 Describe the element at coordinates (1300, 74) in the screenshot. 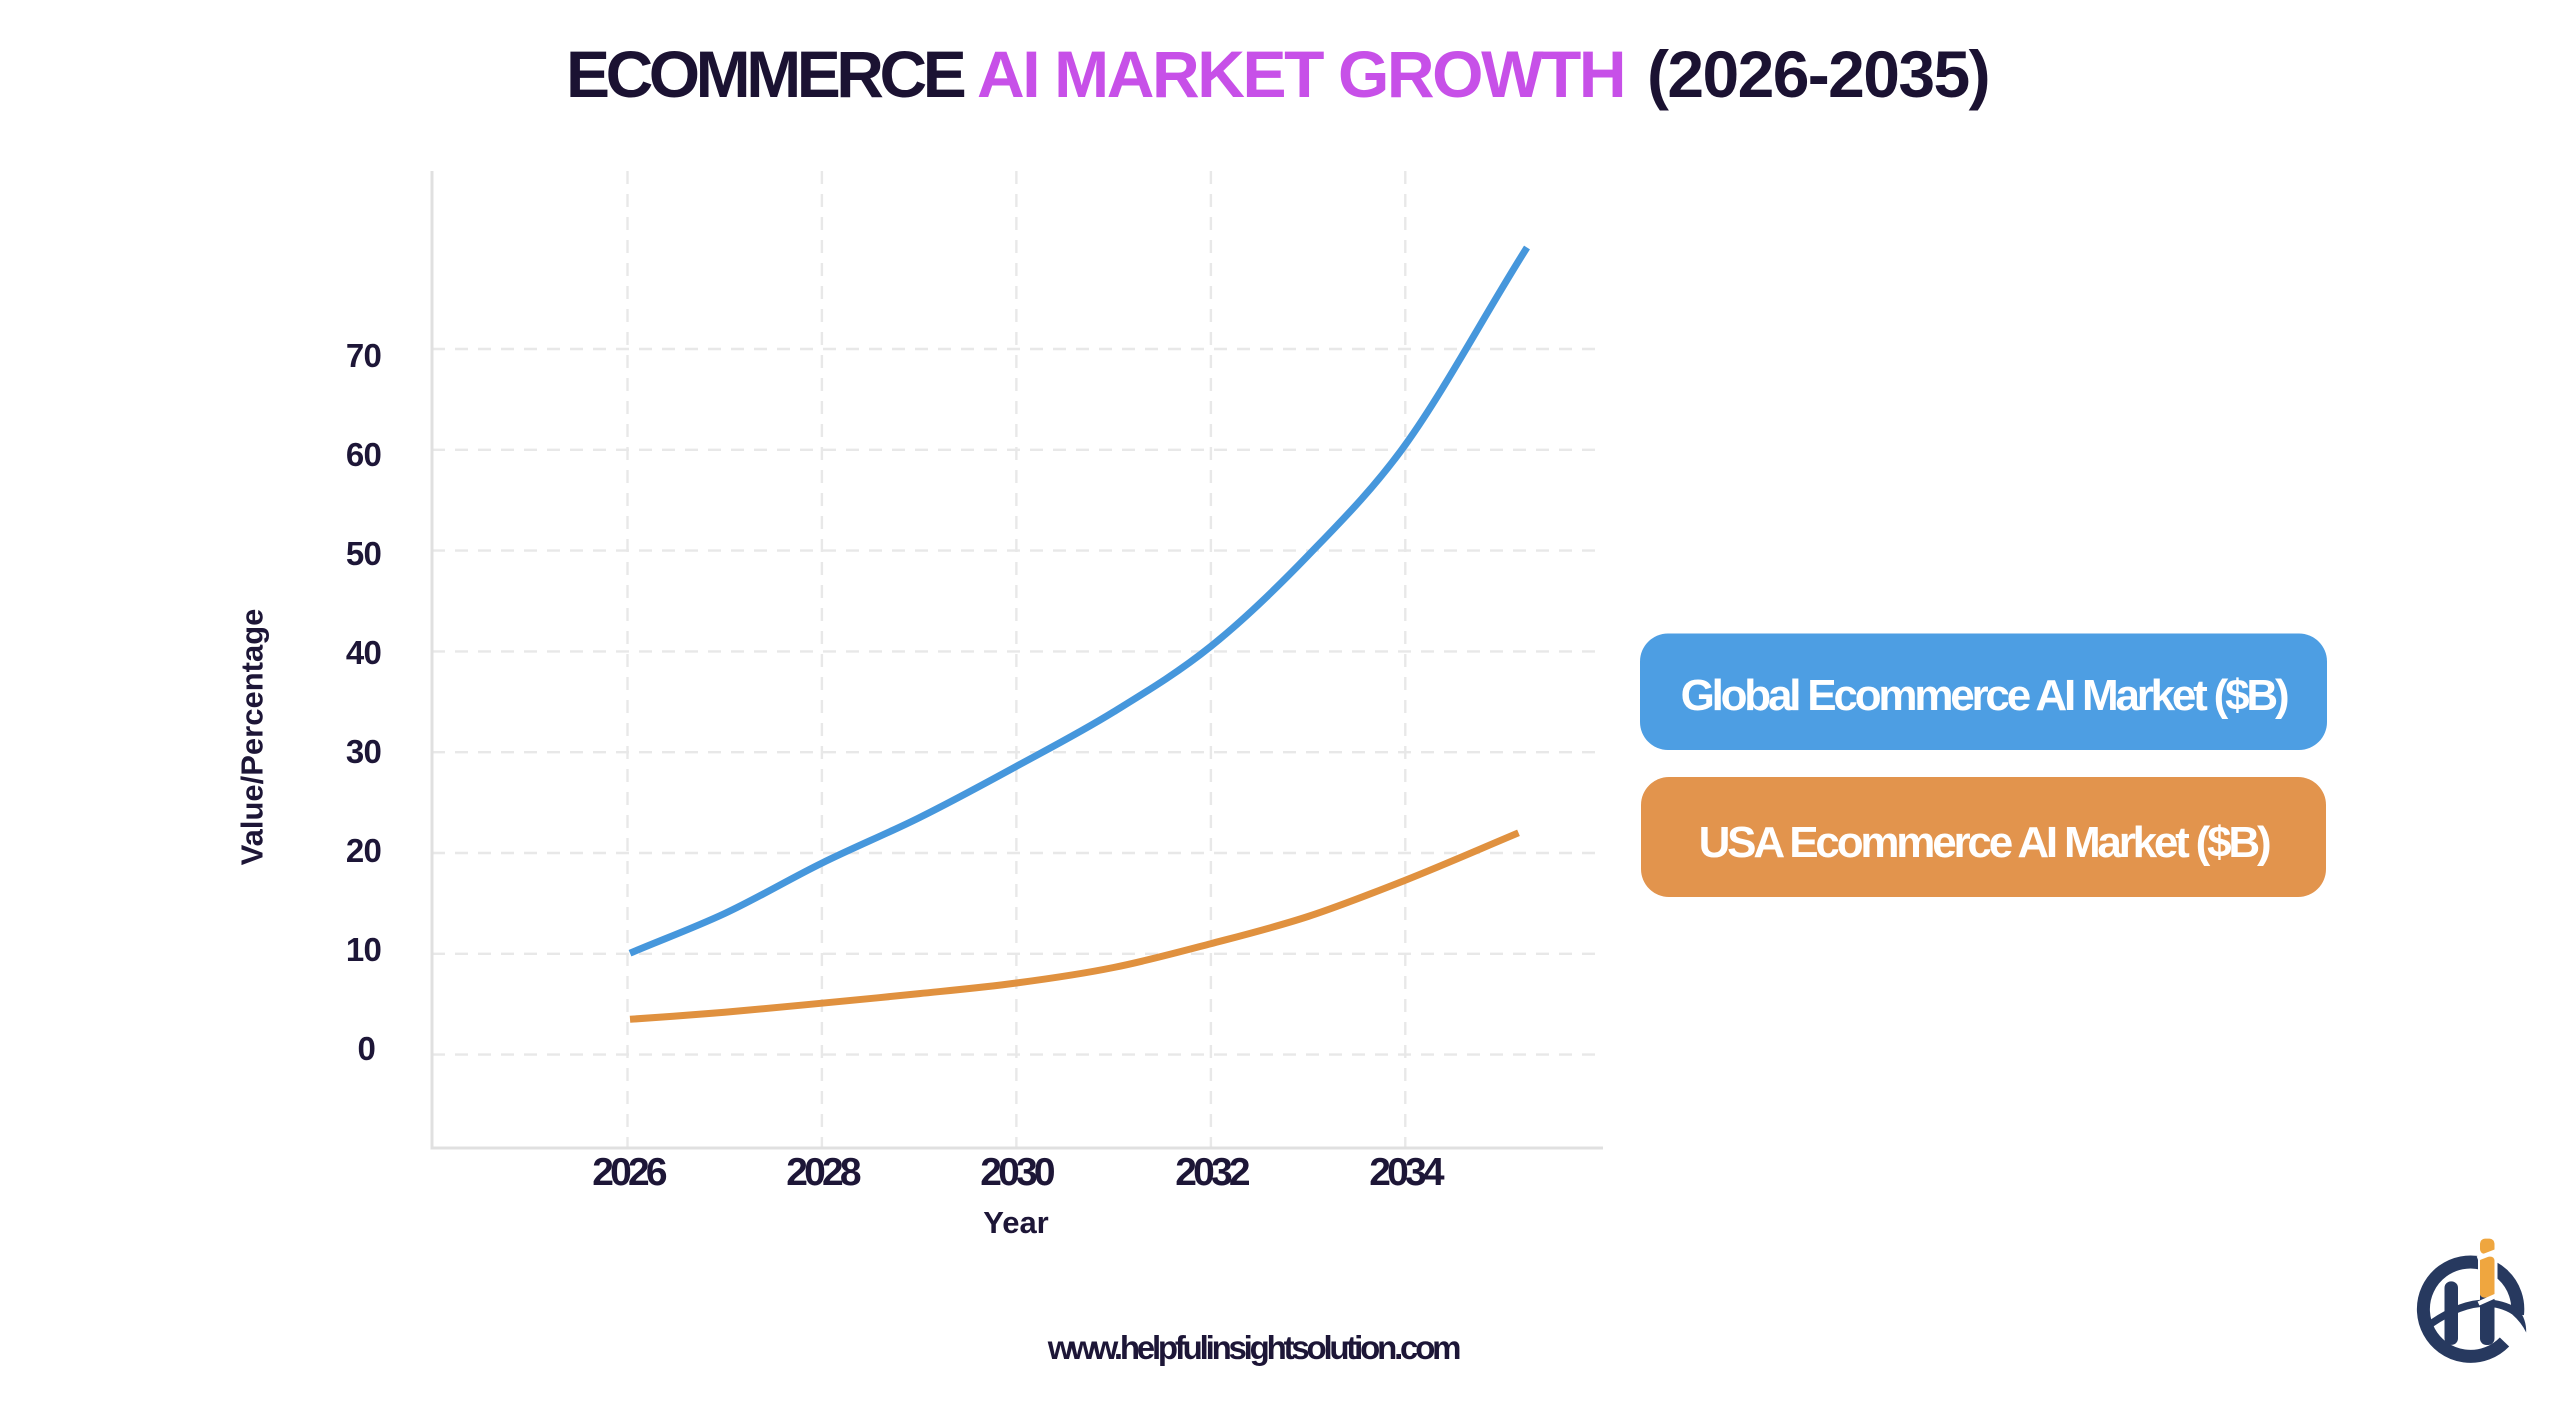

I see `svg-text: AI MARKET GROWTH` at that location.